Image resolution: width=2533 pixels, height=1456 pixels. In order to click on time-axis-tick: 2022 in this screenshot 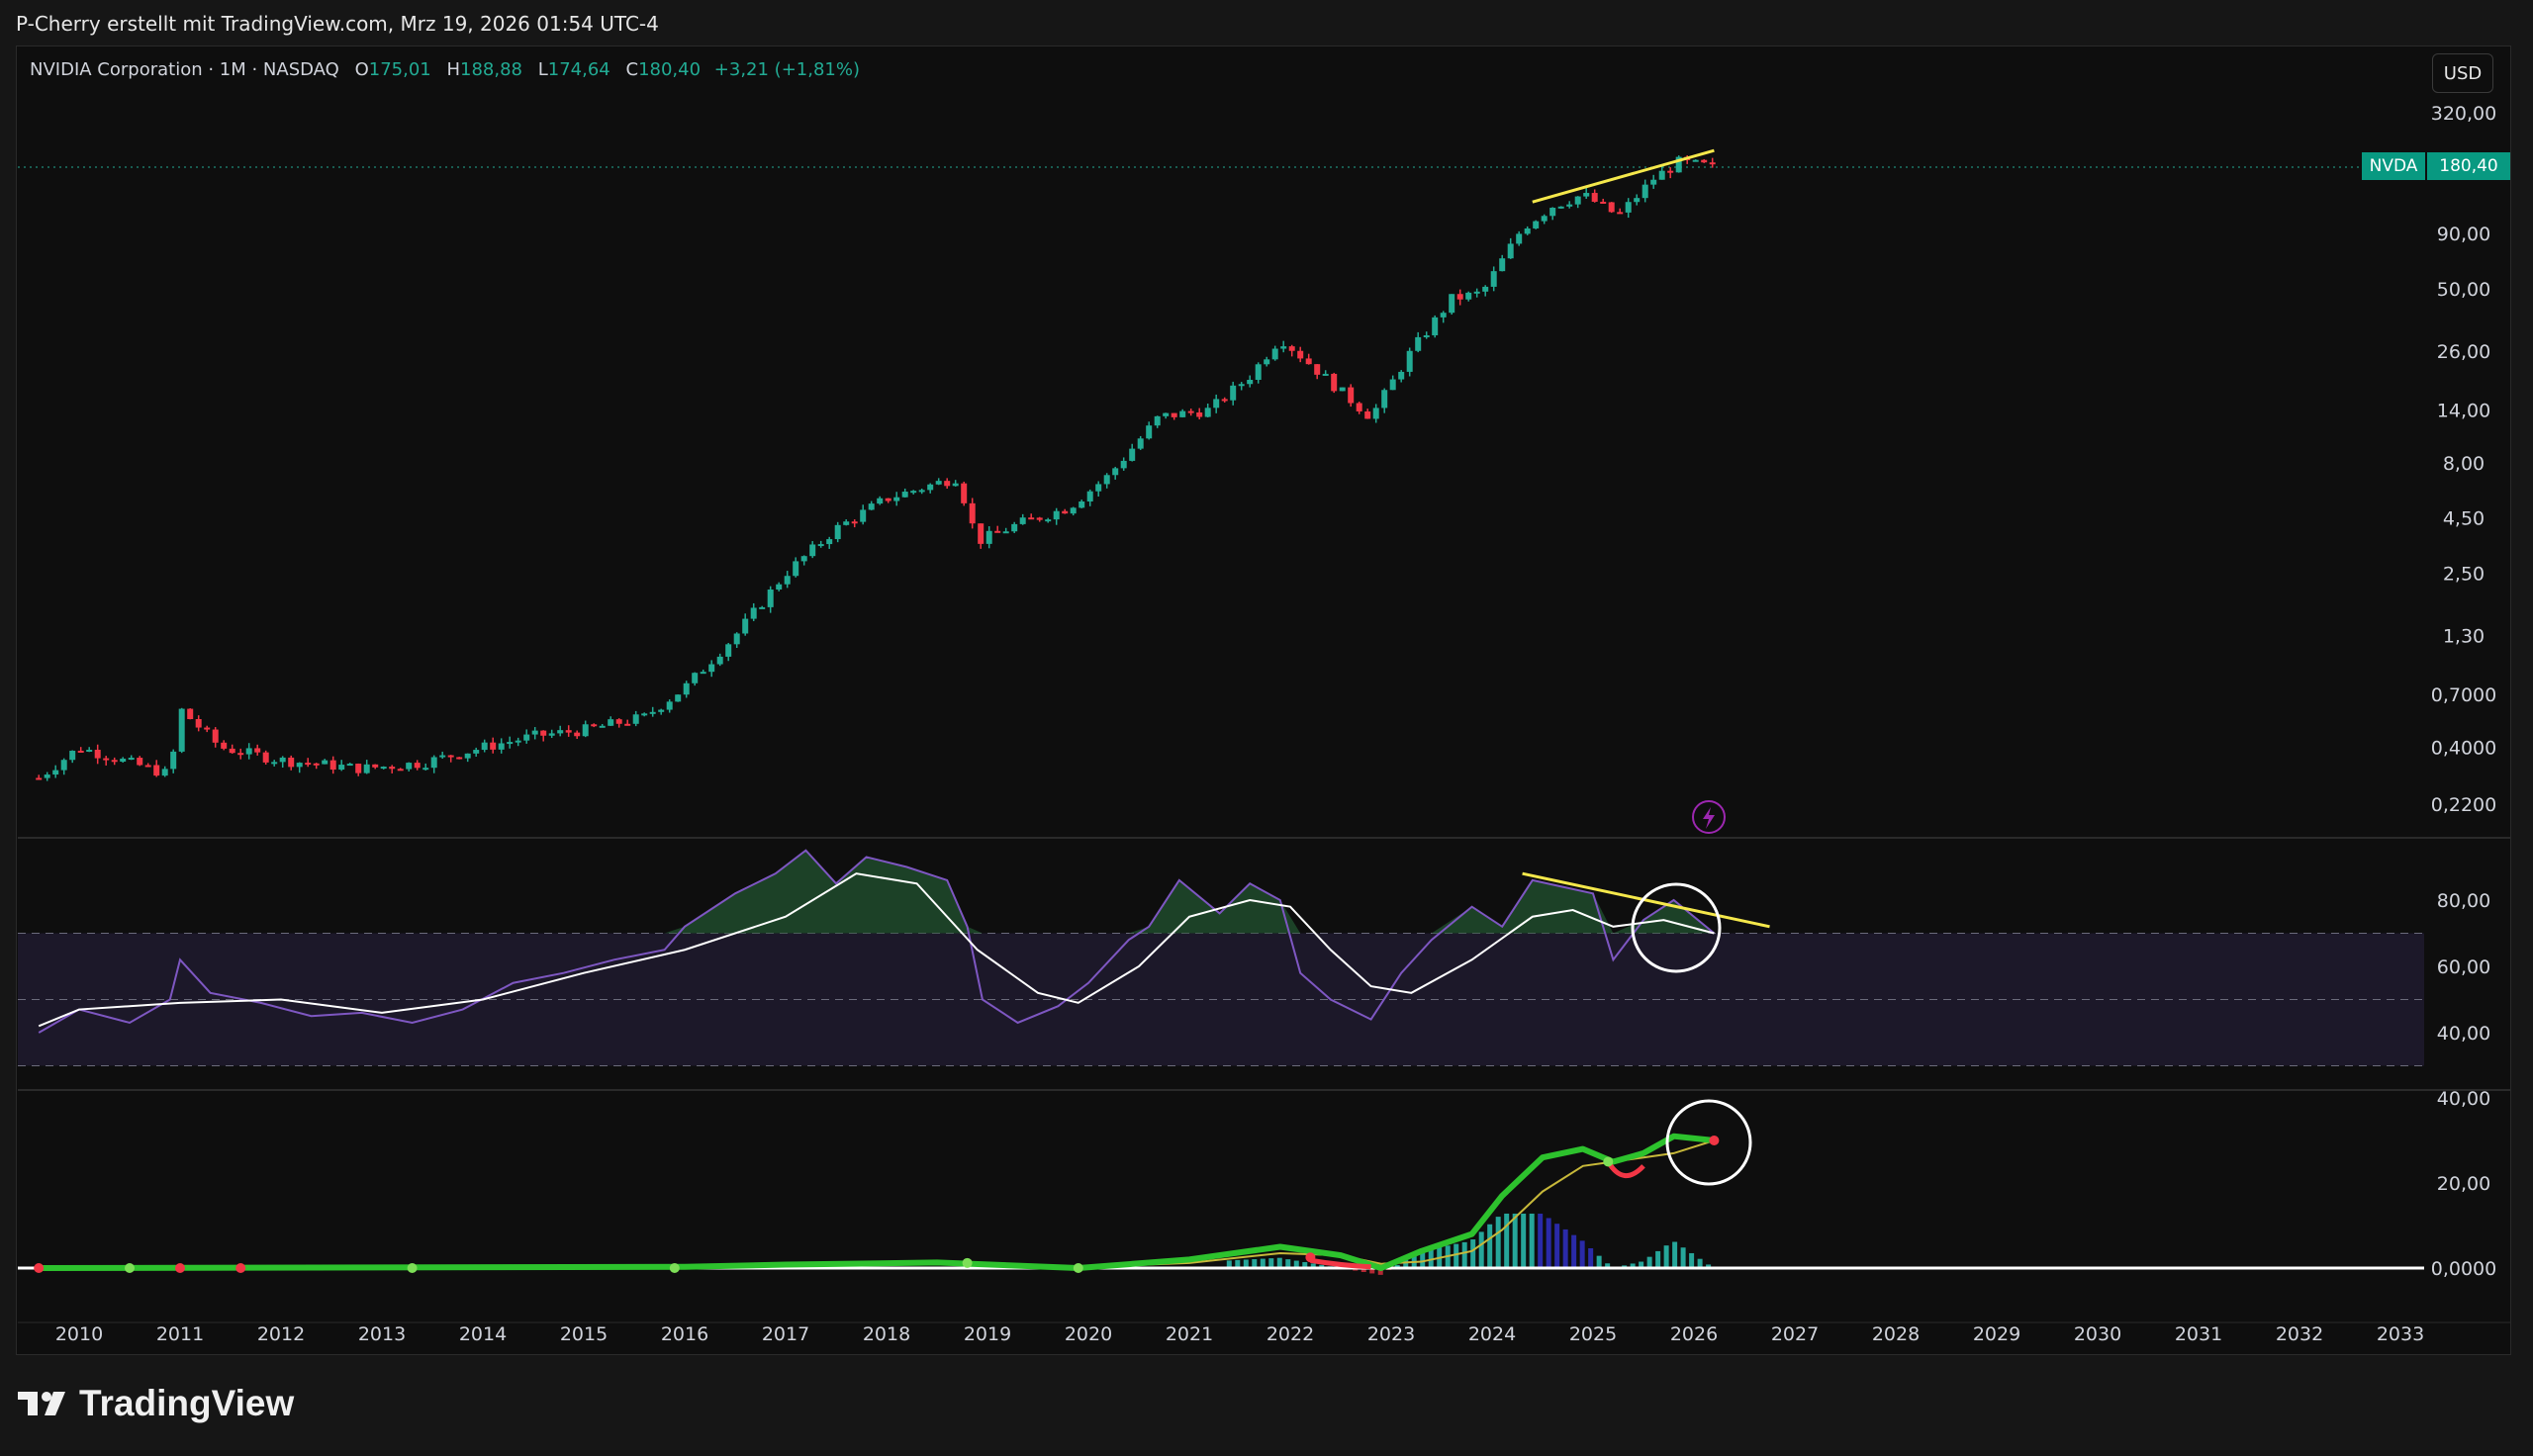, I will do `click(1290, 1334)`.